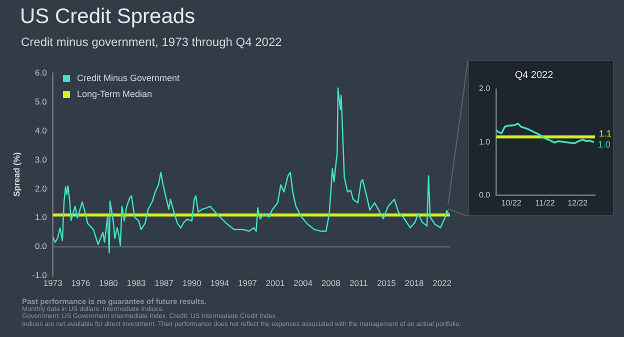  I want to click on x-tick-label: 10/22, so click(511, 203).